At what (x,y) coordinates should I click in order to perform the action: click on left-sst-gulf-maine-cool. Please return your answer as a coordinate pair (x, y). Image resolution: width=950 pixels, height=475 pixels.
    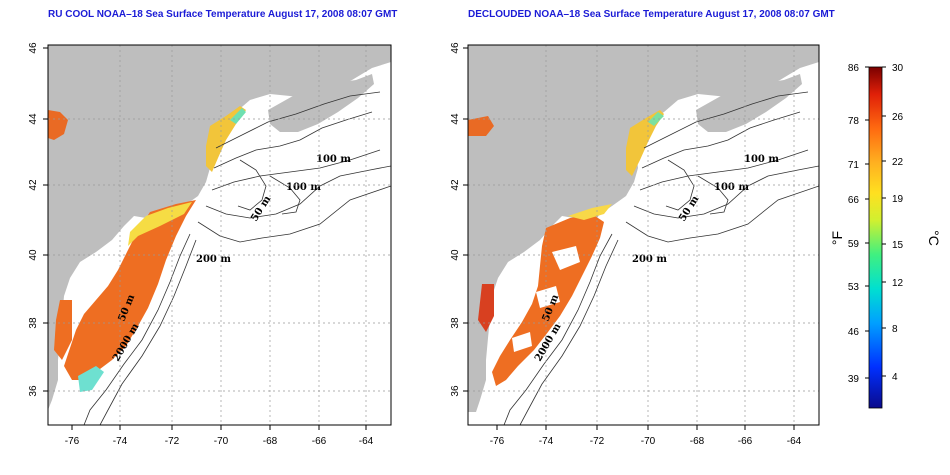
    Looking at the image, I should click on (238, 116).